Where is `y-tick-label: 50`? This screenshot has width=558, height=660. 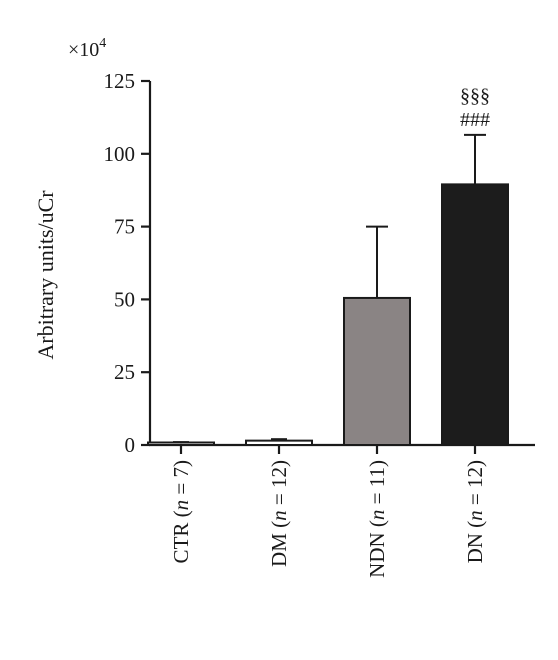 y-tick-label: 50 is located at coordinates (124, 299).